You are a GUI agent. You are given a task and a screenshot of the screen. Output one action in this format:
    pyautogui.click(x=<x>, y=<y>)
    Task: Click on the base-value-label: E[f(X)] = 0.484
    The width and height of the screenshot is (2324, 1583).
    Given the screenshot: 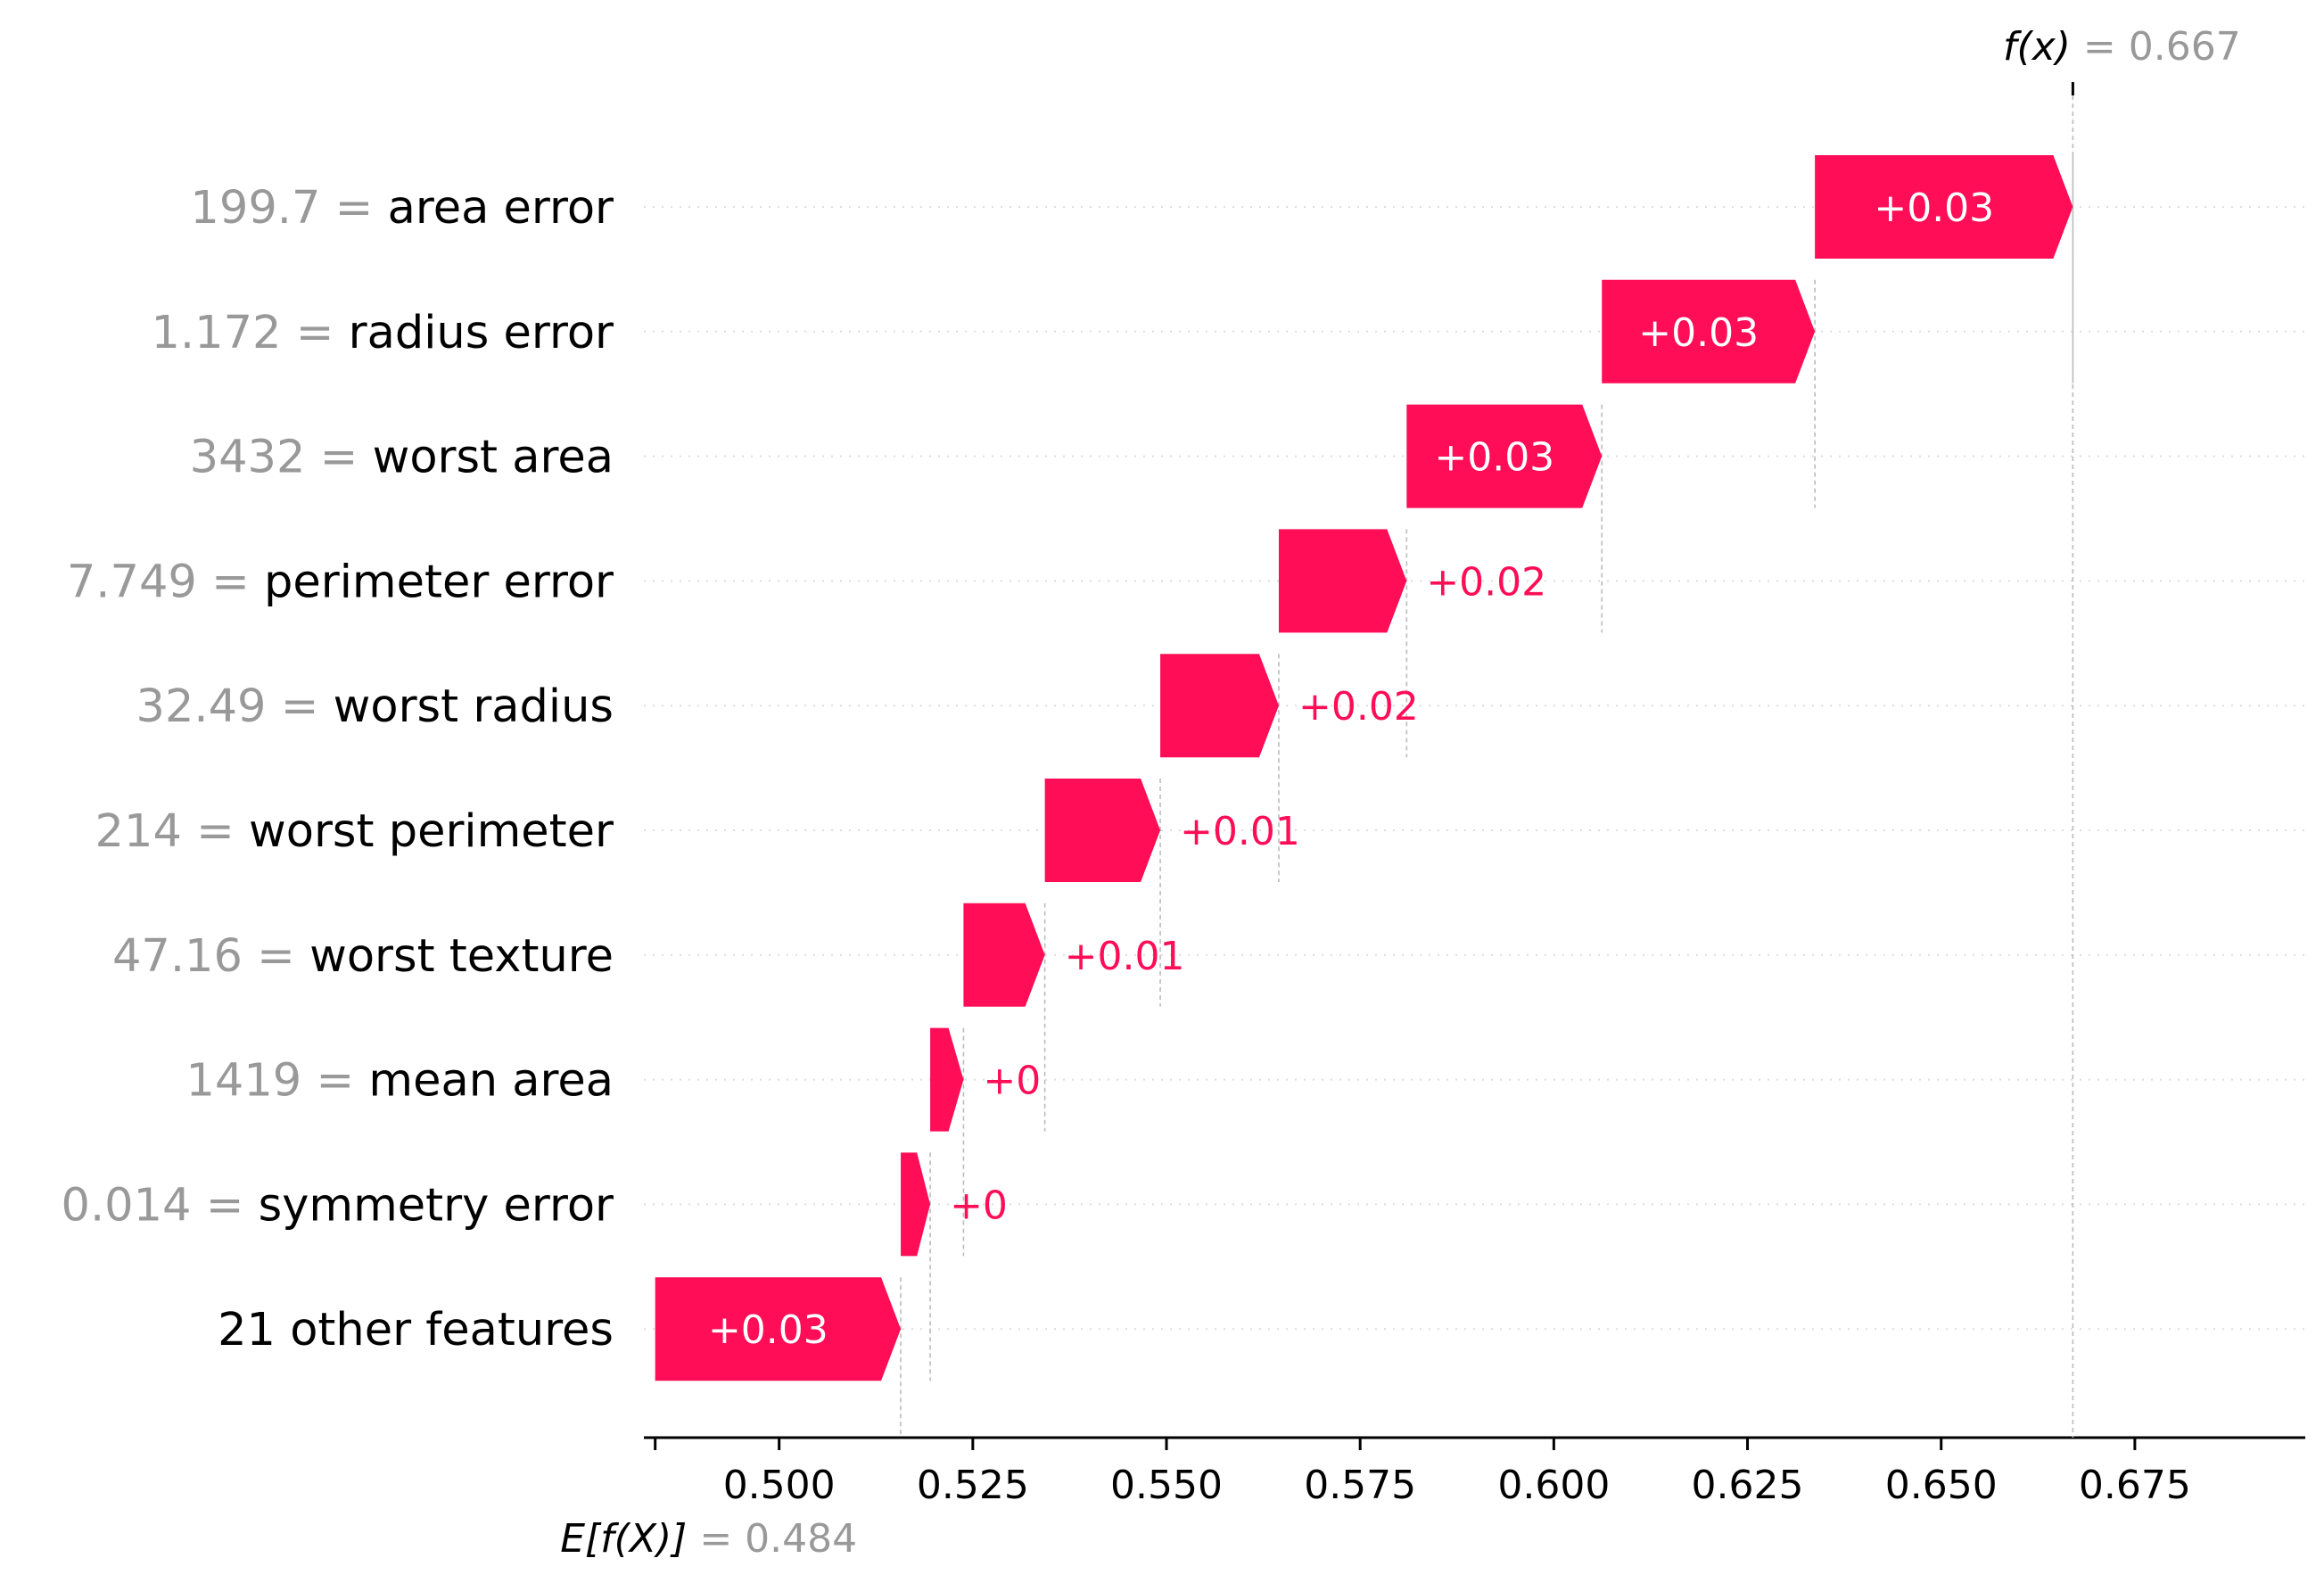 What is the action you would take?
    pyautogui.click(x=708, y=1539)
    